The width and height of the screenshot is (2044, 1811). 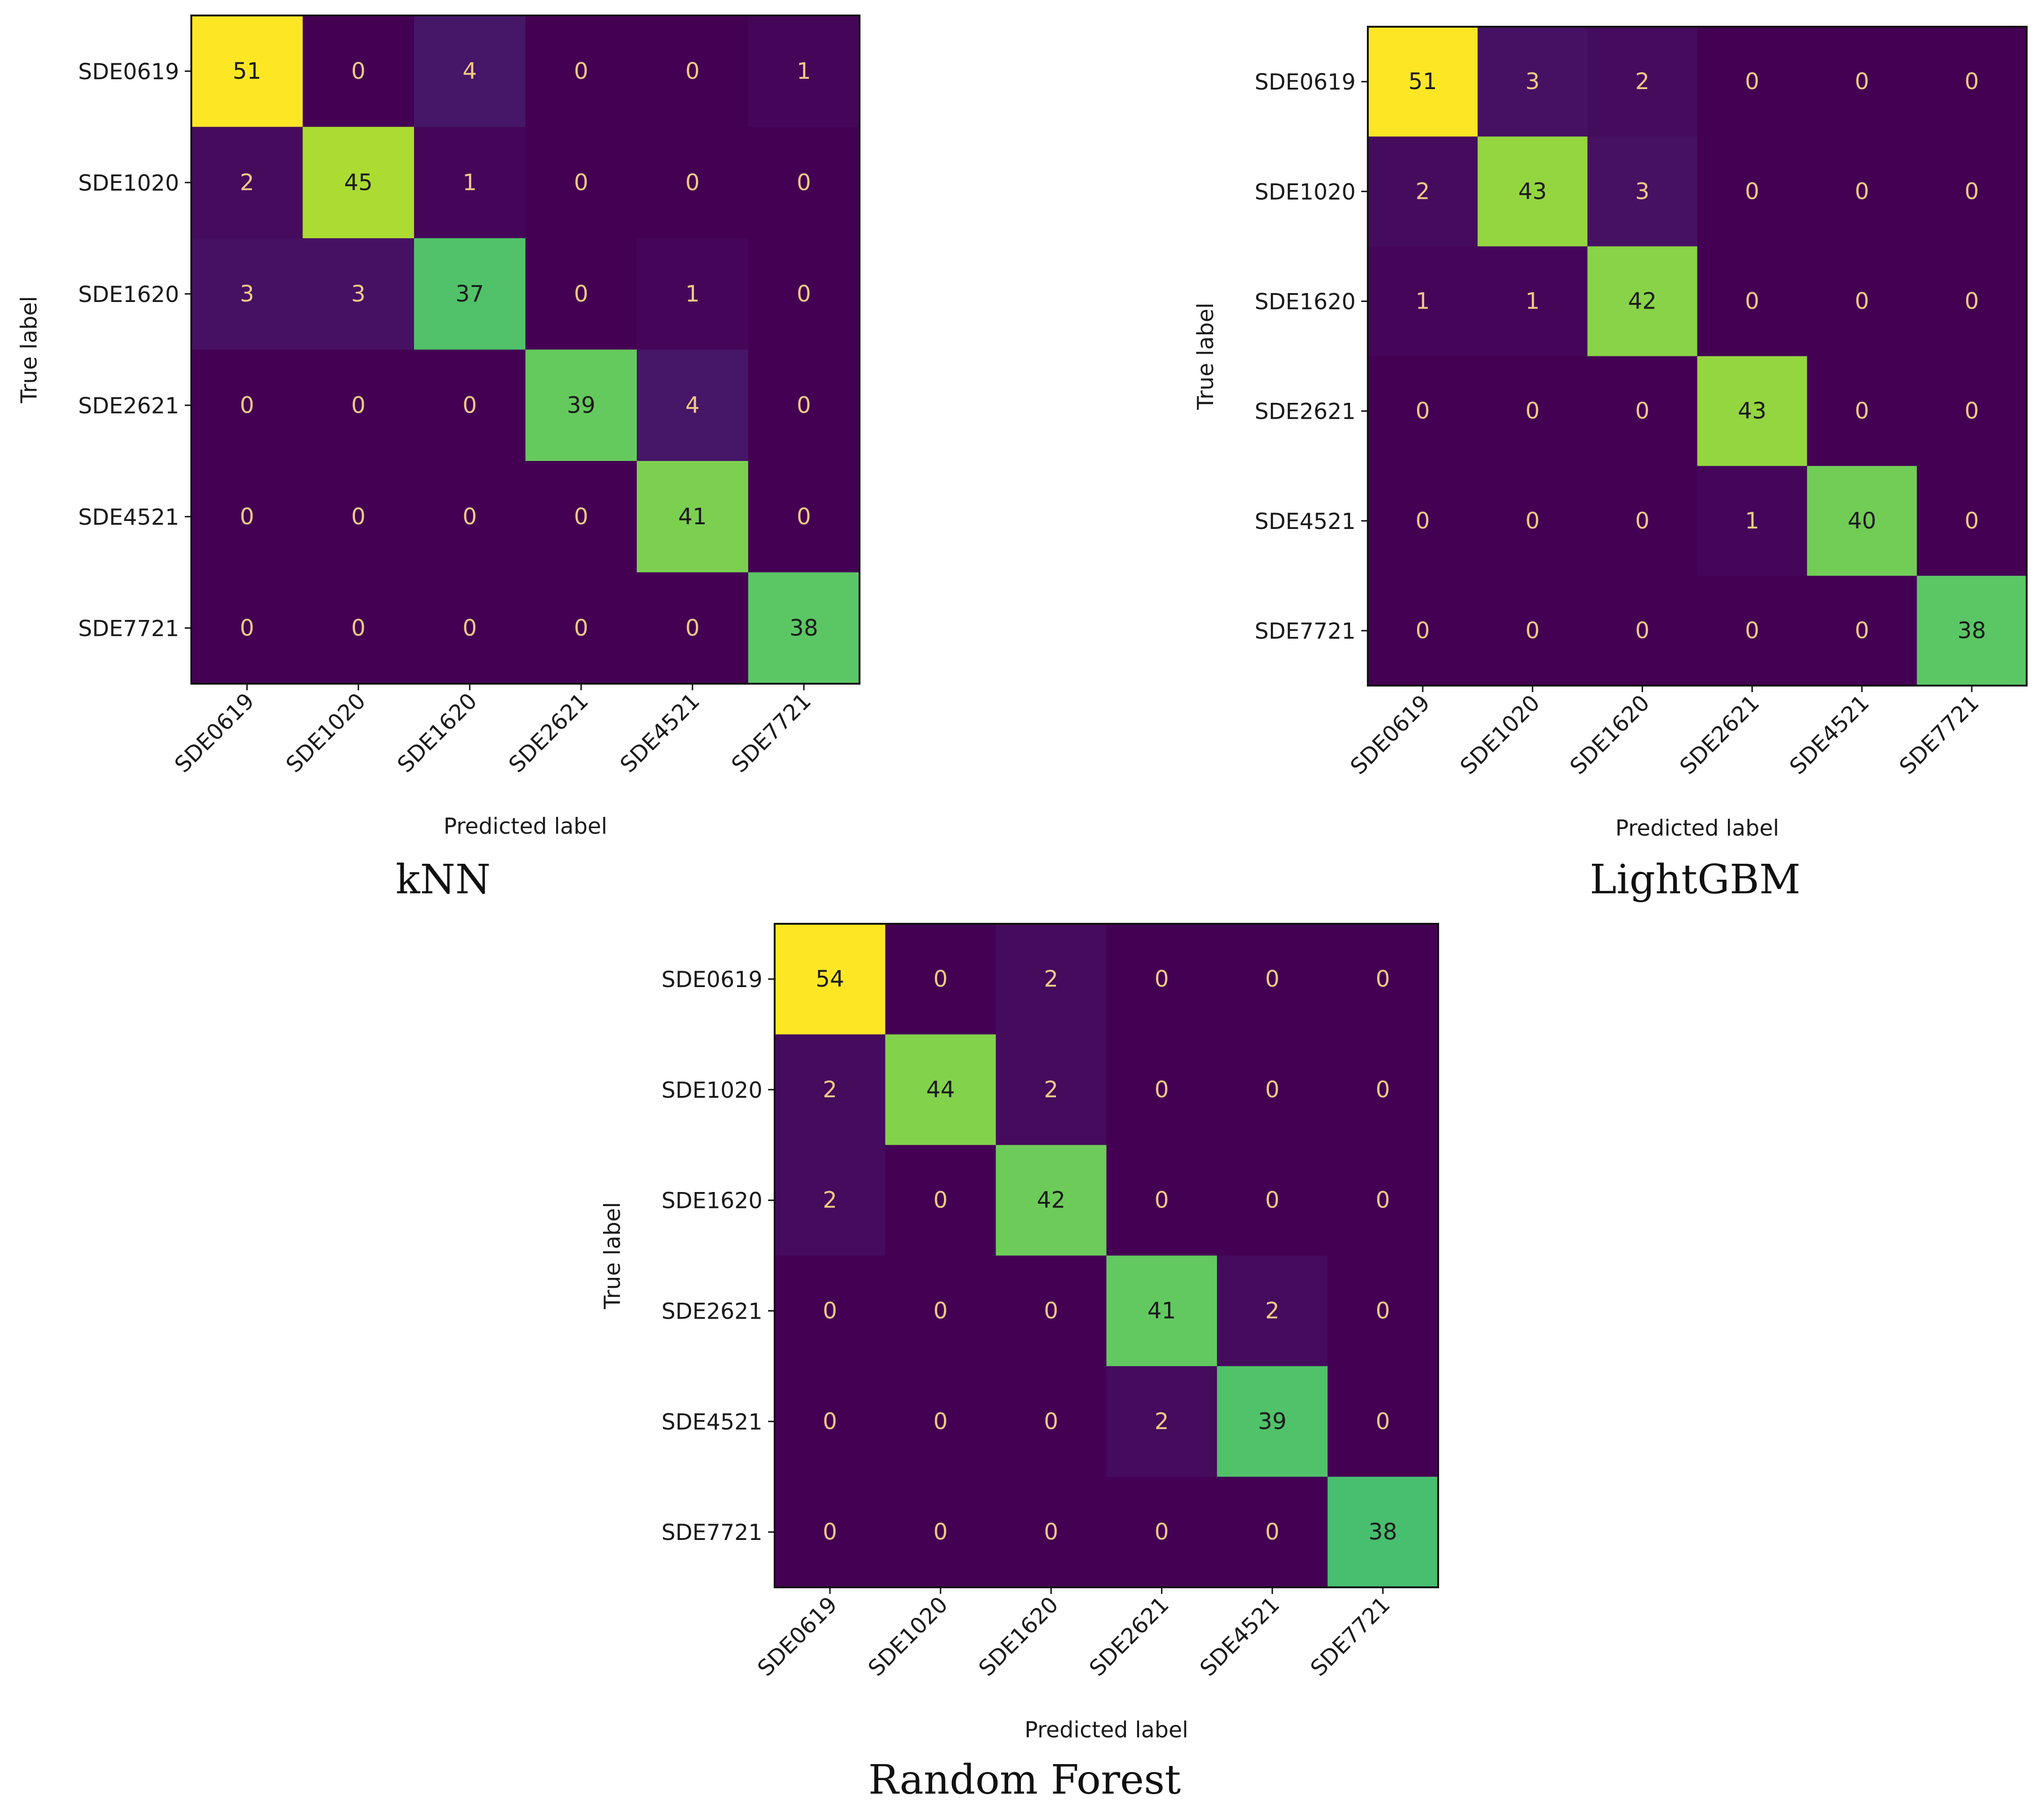 I want to click on cell-value-label: 42, so click(x=1051, y=1200).